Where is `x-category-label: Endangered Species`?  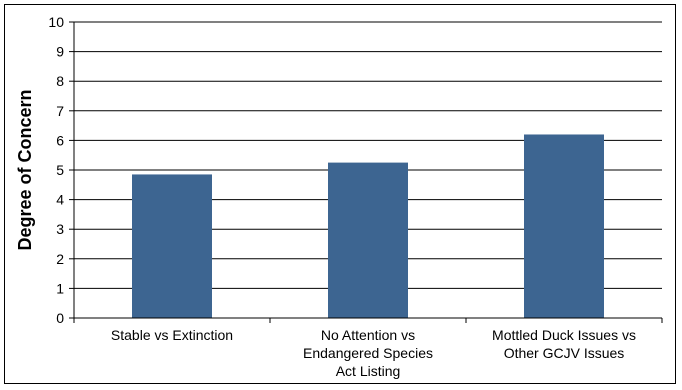
x-category-label: Endangered Species is located at coordinates (368, 353).